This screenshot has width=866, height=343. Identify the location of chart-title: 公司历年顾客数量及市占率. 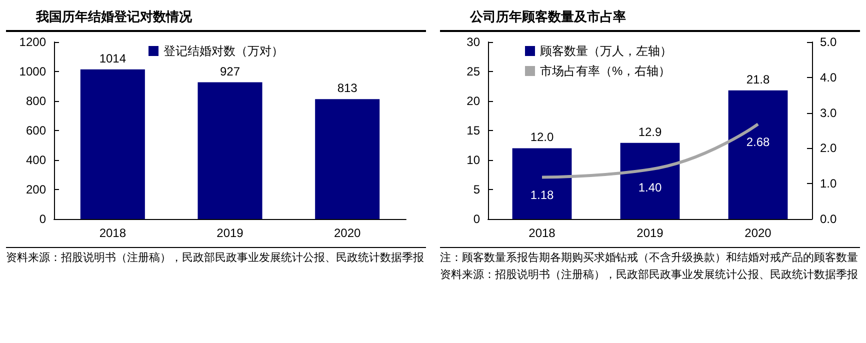
(650, 18).